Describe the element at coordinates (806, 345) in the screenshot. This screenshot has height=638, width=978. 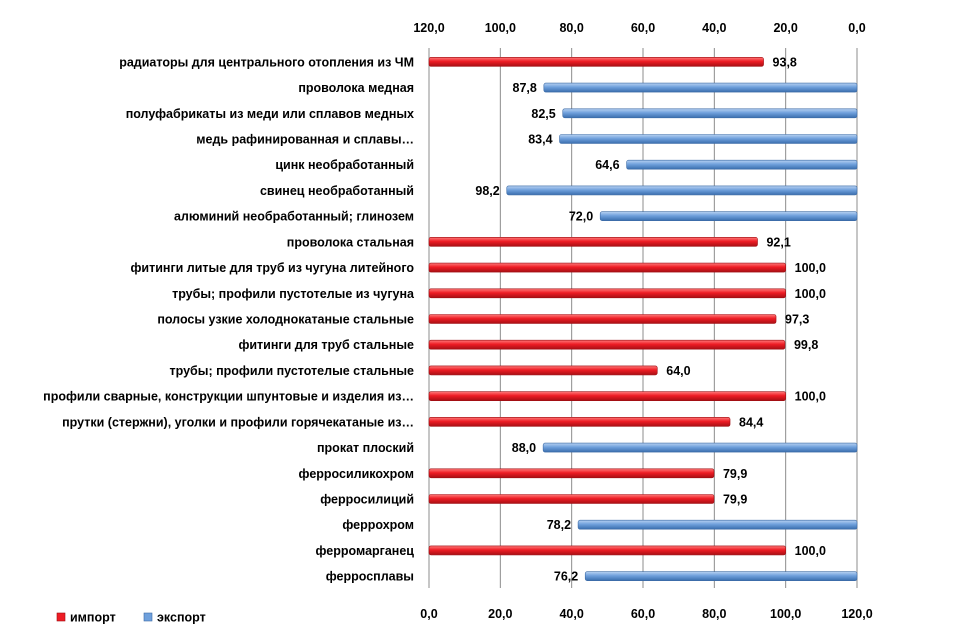
I see `value-label: 99,8` at that location.